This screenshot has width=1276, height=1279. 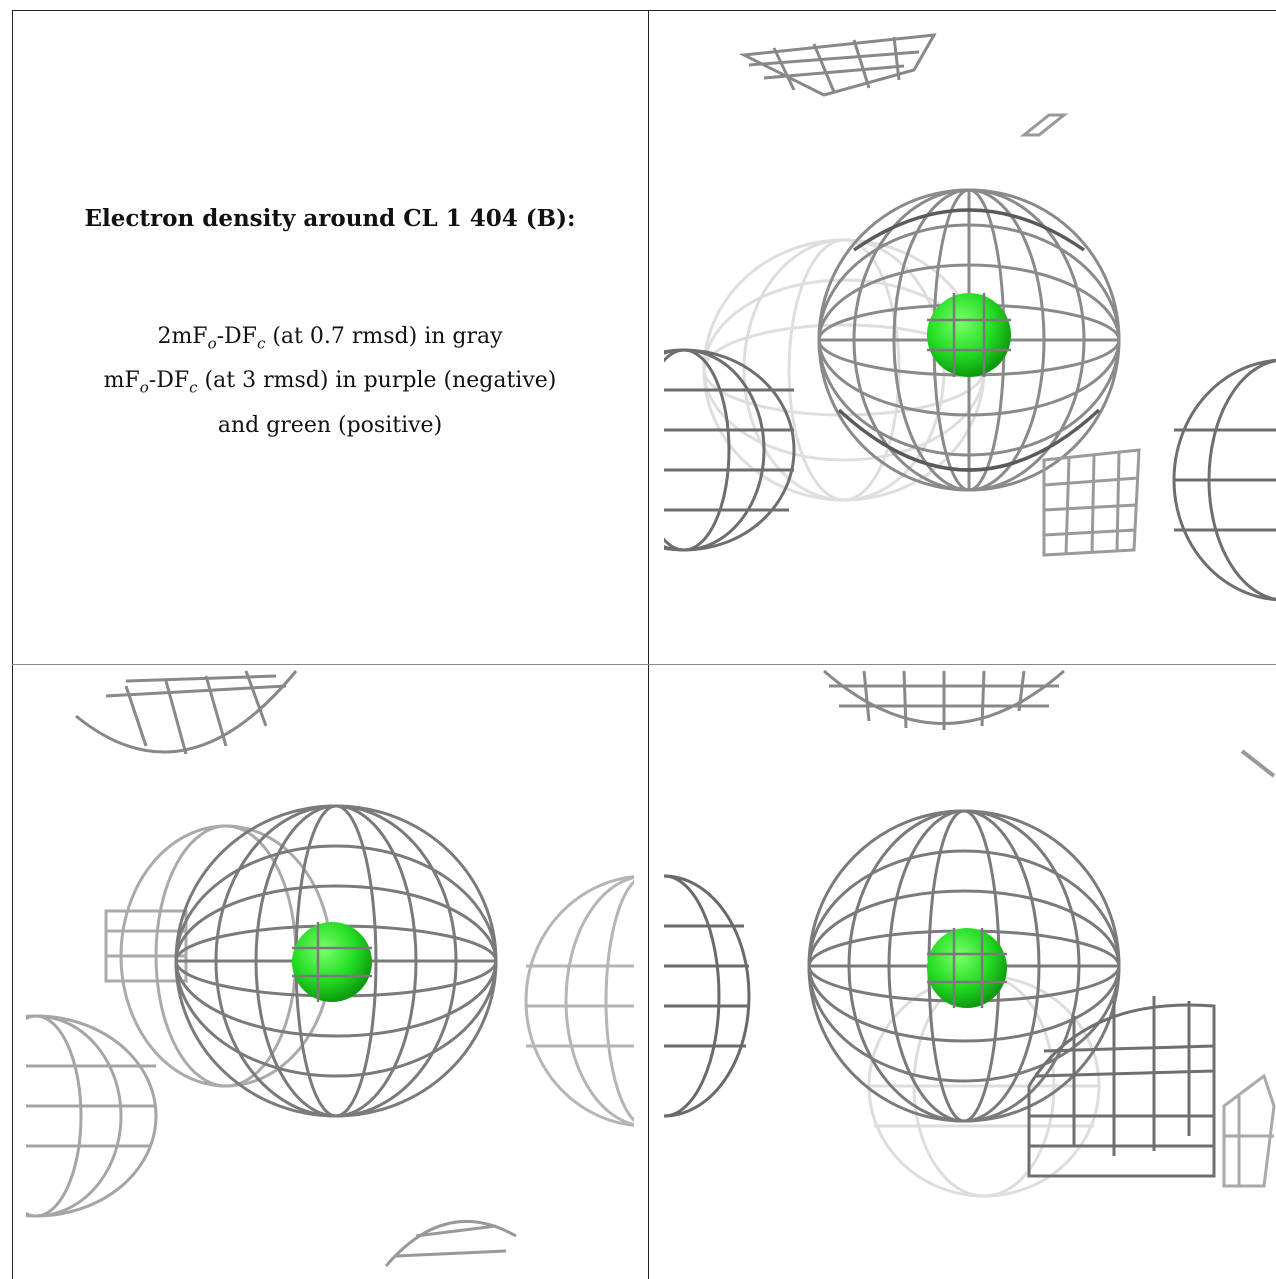 I want to click on mesh-small-fragment, so click(x=1258, y=763).